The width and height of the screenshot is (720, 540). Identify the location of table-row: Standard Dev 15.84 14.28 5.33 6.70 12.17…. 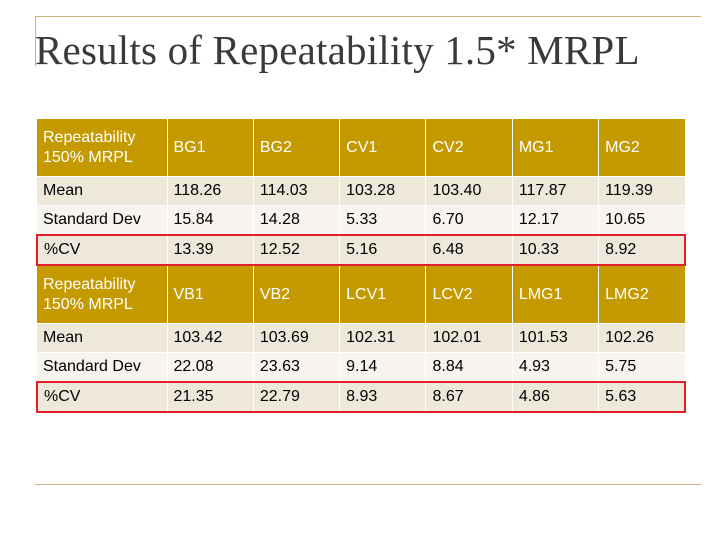
(361, 220).